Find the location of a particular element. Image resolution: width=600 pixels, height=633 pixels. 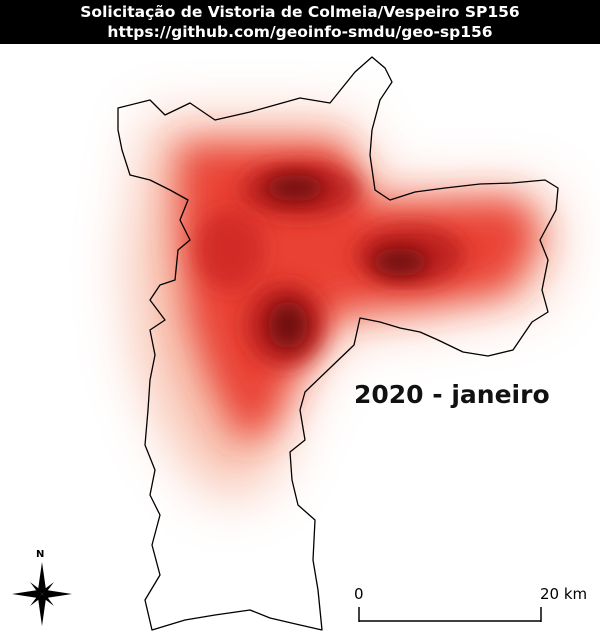

scale-bar is located at coordinates (450, 614).